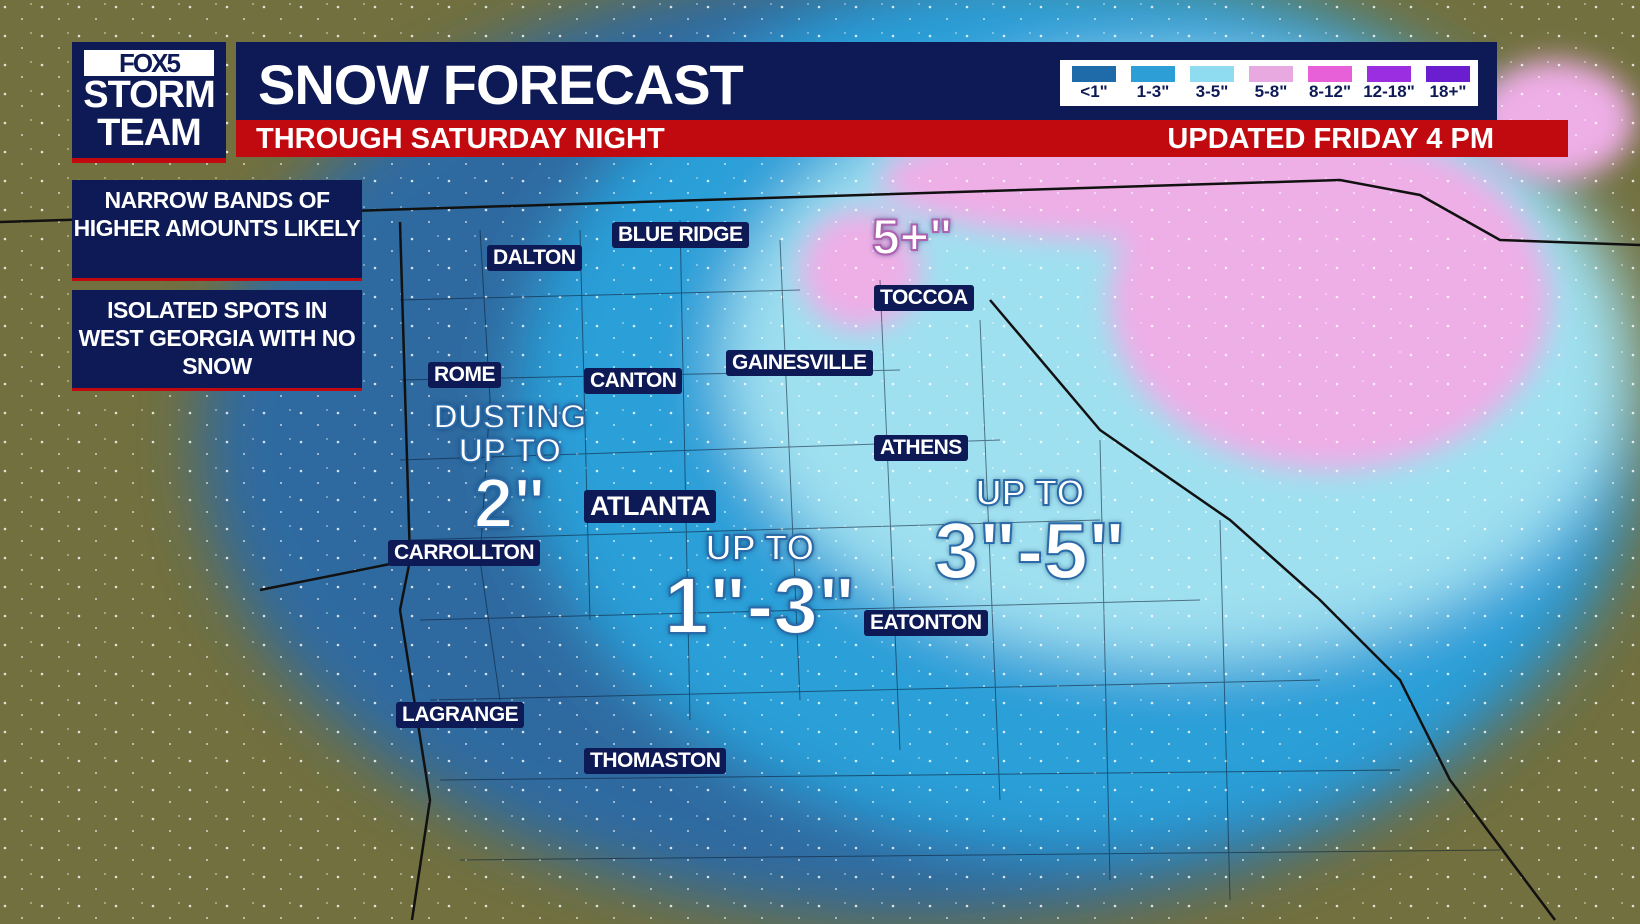  I want to click on time-range: THROUGH SATURDAY NIGHT, so click(460, 139).